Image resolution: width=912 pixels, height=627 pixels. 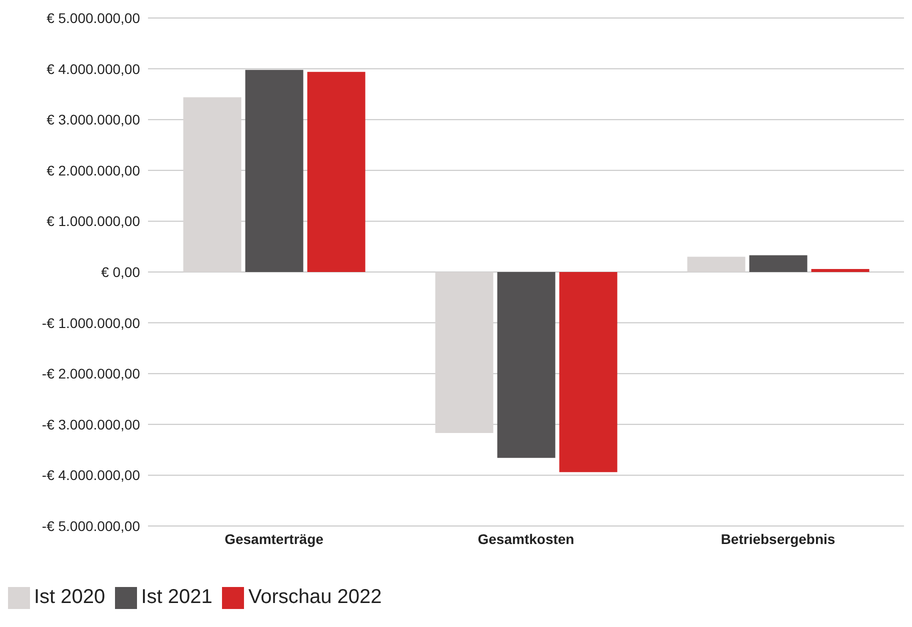 What do you see at coordinates (93, 120) in the screenshot?
I see `y-tick-label: € 3.000.000,00` at bounding box center [93, 120].